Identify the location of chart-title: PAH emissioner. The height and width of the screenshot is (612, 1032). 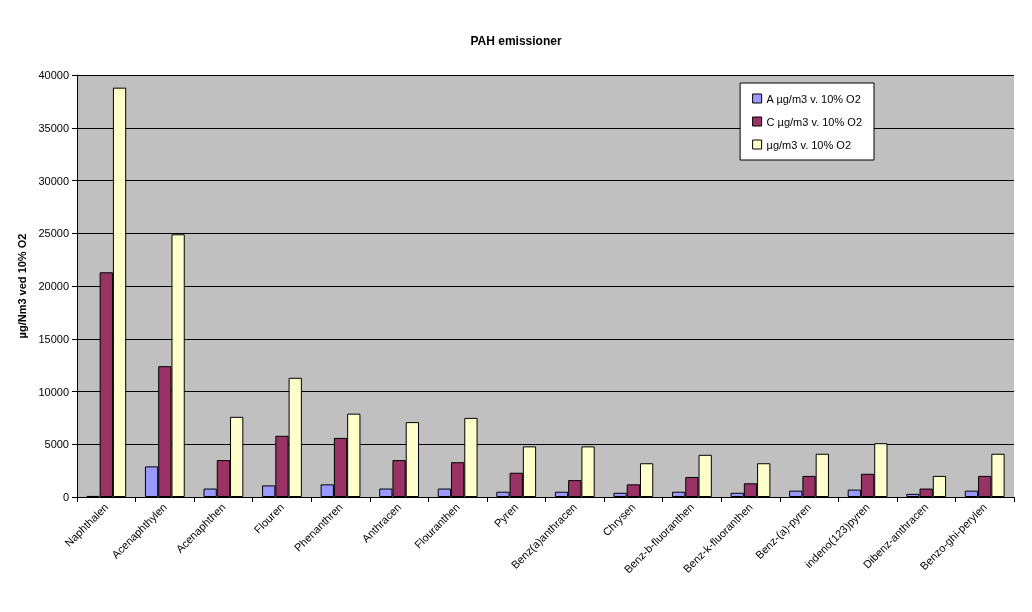
(516, 41).